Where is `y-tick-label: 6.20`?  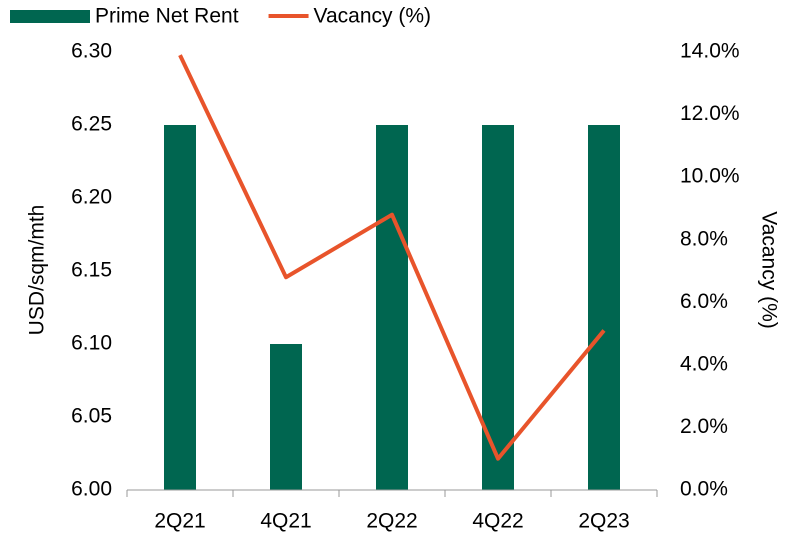 y-tick-label: 6.20 is located at coordinates (91, 197).